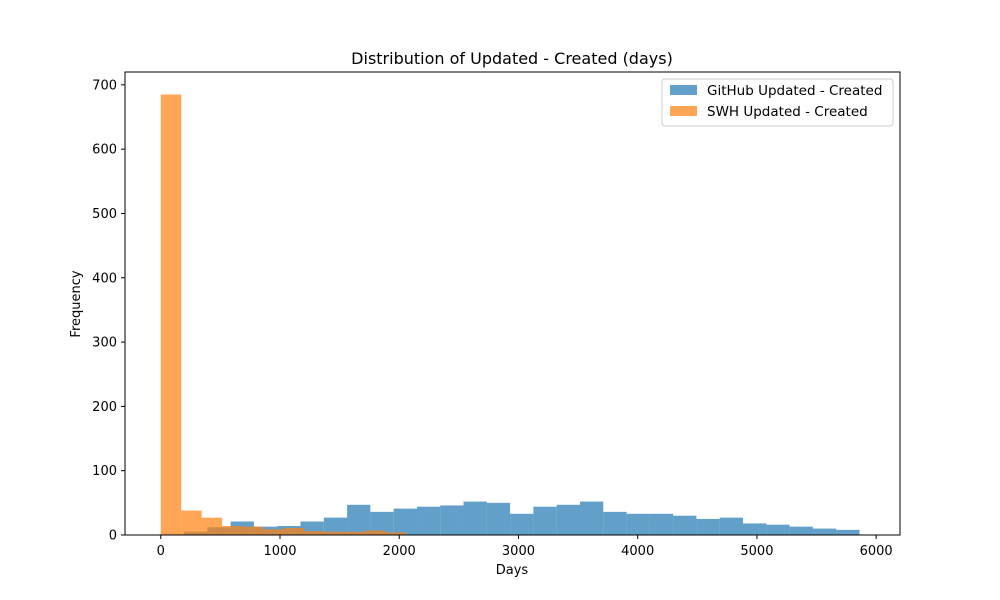 The image size is (1000, 600). I want to click on legend-box, so click(777, 102).